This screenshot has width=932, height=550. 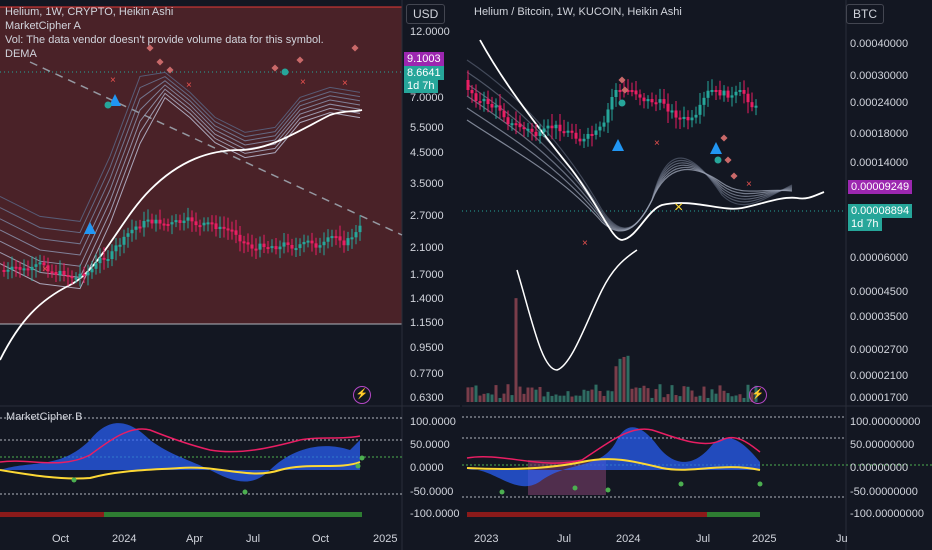 I want to click on left-sell-cross: ×, so click(x=113, y=80).